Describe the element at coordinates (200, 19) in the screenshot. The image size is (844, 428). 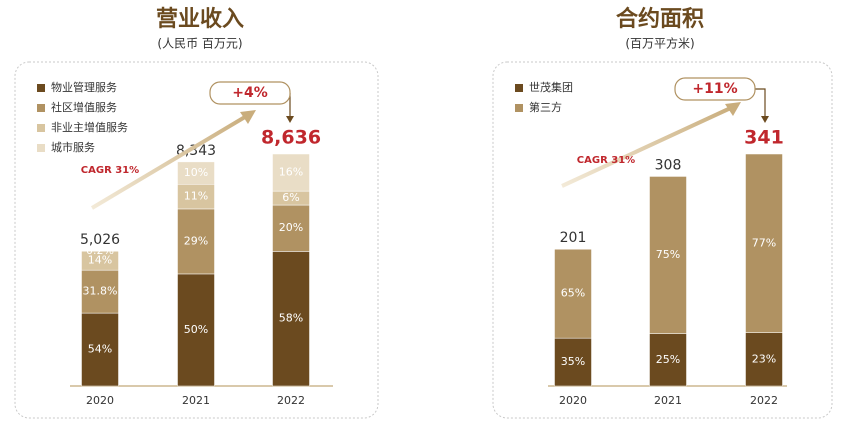
I see `chart-title: 营业收入` at that location.